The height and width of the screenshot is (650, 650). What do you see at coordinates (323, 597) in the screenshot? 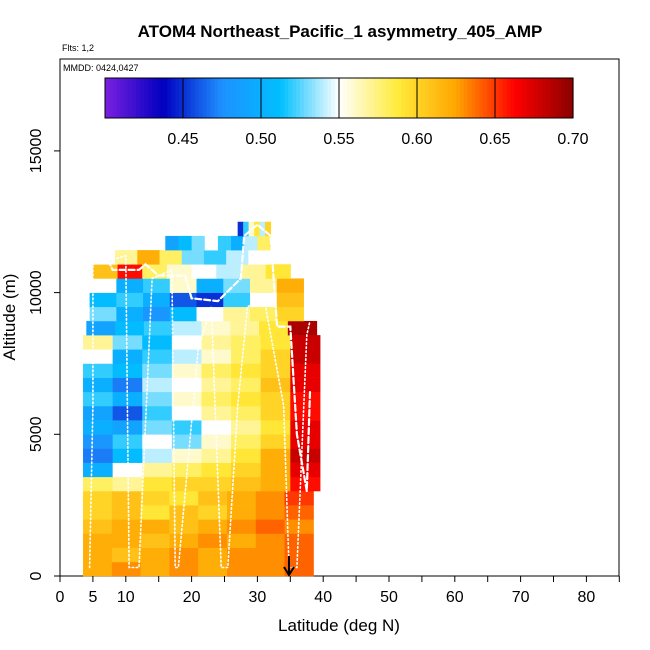
I see `x-tick-label: 40` at bounding box center [323, 597].